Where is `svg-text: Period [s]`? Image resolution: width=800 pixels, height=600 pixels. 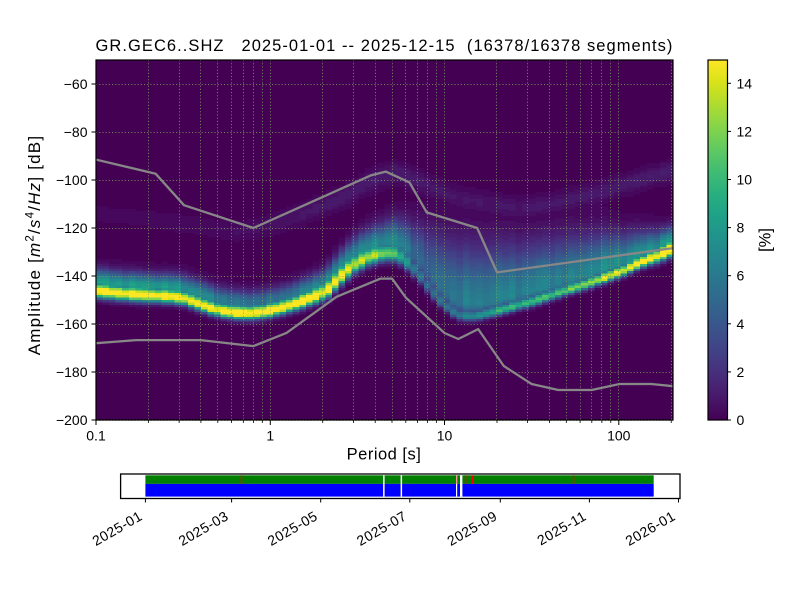 svg-text: Period [s] is located at coordinates (384, 455).